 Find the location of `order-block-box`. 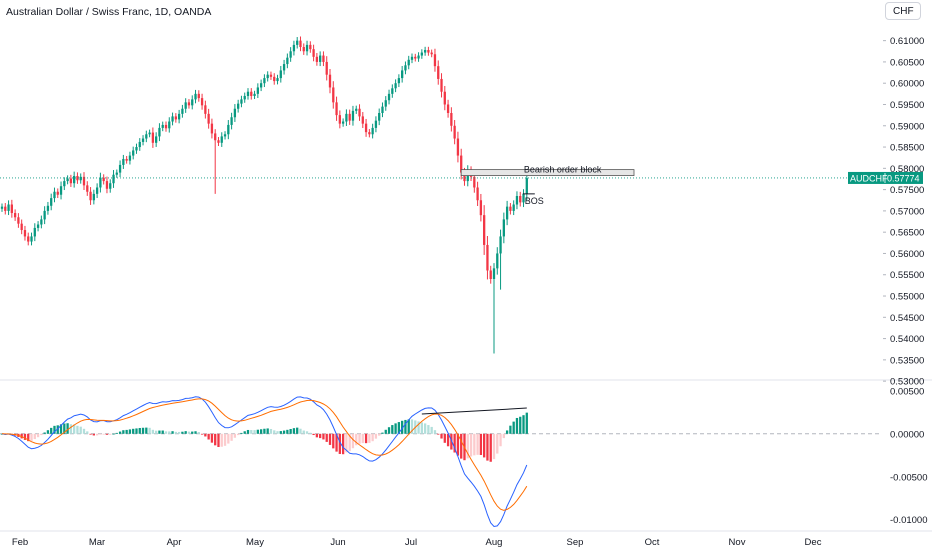

order-block-box is located at coordinates (547, 172).